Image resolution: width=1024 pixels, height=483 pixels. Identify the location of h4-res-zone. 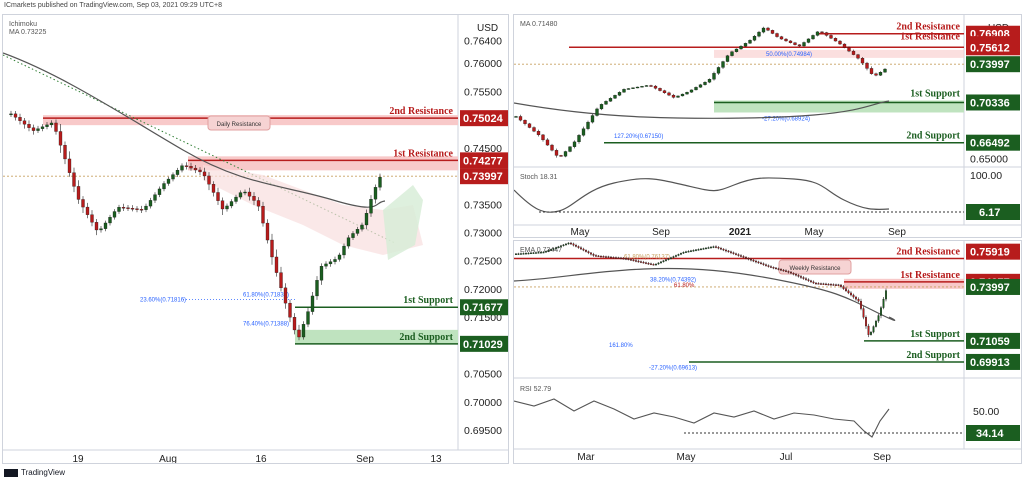
(904, 283).